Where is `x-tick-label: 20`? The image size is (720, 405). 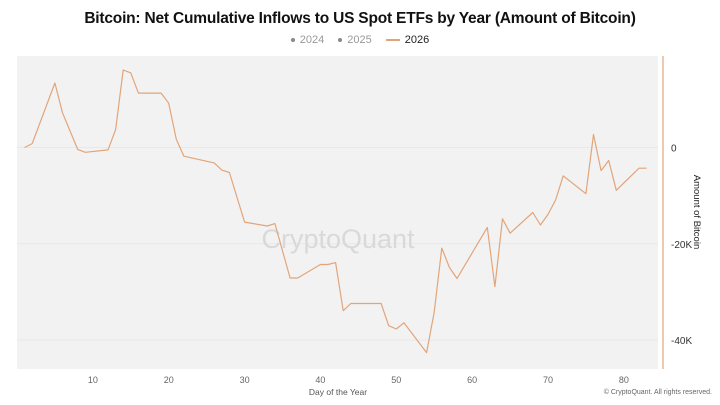
x-tick-label: 20 is located at coordinates (169, 380).